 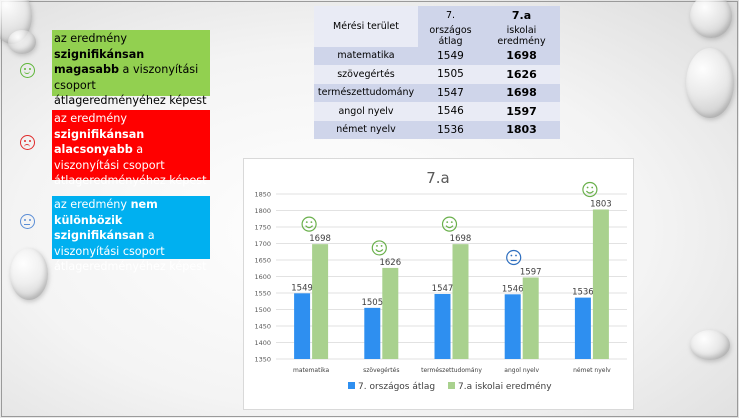 I want to click on header-grade: 7., so click(x=450, y=15).